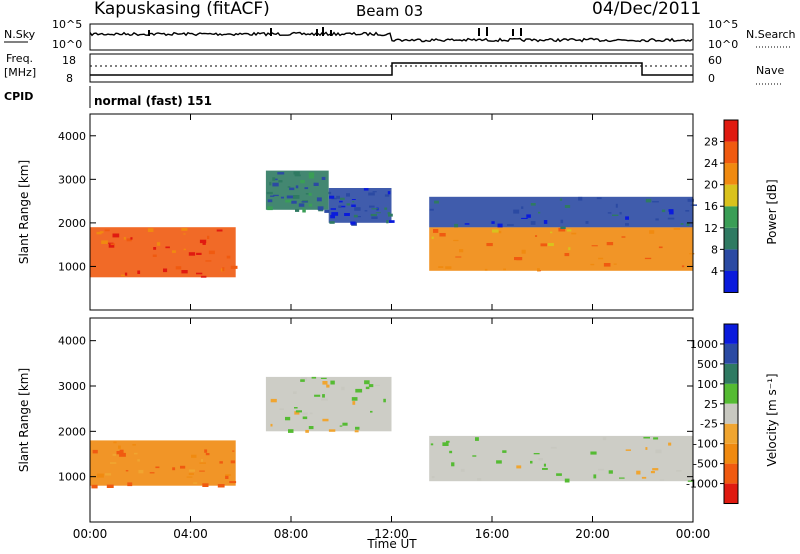 This screenshot has width=800, height=554. What do you see at coordinates (772, 419) in the screenshot?
I see `velocity-colorbar-label: Velocity [m s⁻¹]` at bounding box center [772, 419].